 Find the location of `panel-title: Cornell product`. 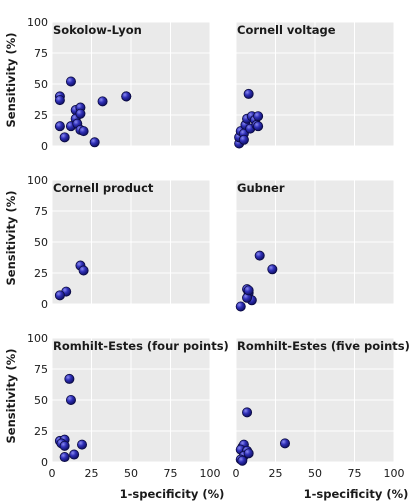

panel-title: Cornell product is located at coordinates (103, 188).